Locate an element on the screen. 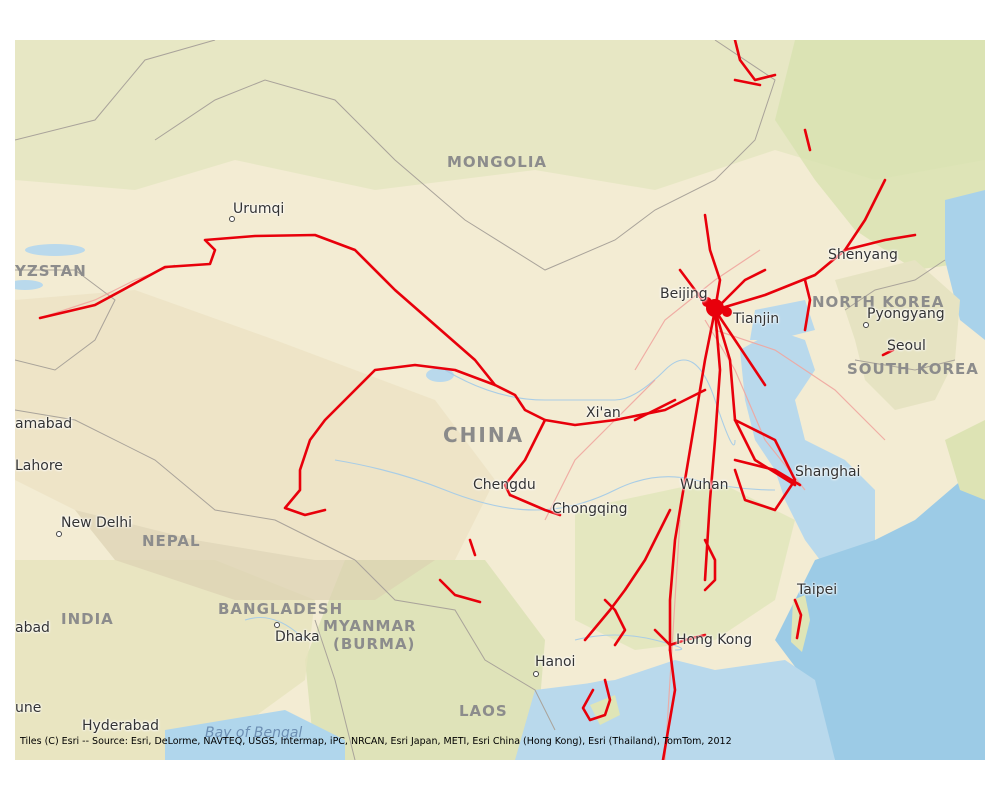  sea-japan is located at coordinates (965, 265).